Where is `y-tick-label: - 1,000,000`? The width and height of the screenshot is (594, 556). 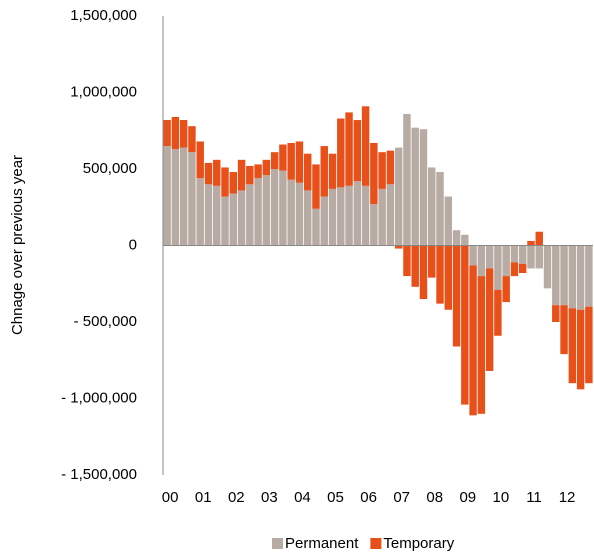
y-tick-label: - 1,000,000 is located at coordinates (99, 397).